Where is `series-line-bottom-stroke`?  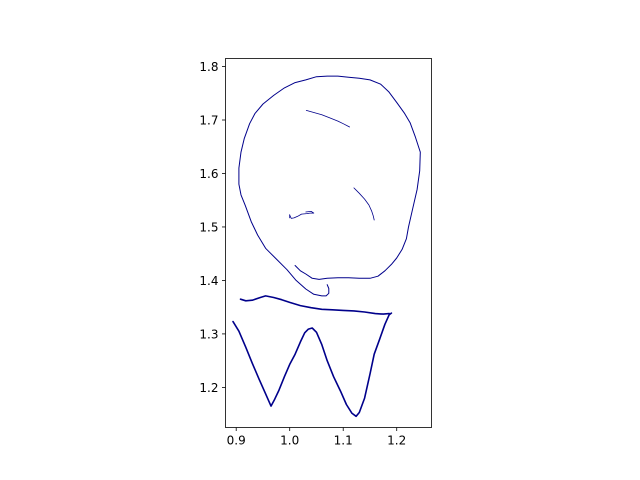
series-line-bottom-stroke is located at coordinates (328, 119).